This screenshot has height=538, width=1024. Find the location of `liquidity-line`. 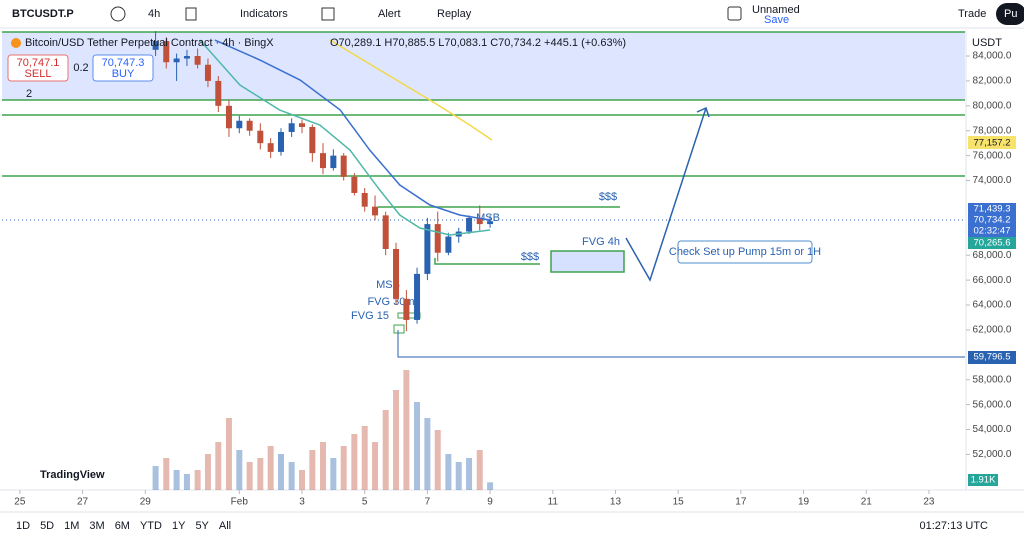

liquidity-line is located at coordinates (487, 261).